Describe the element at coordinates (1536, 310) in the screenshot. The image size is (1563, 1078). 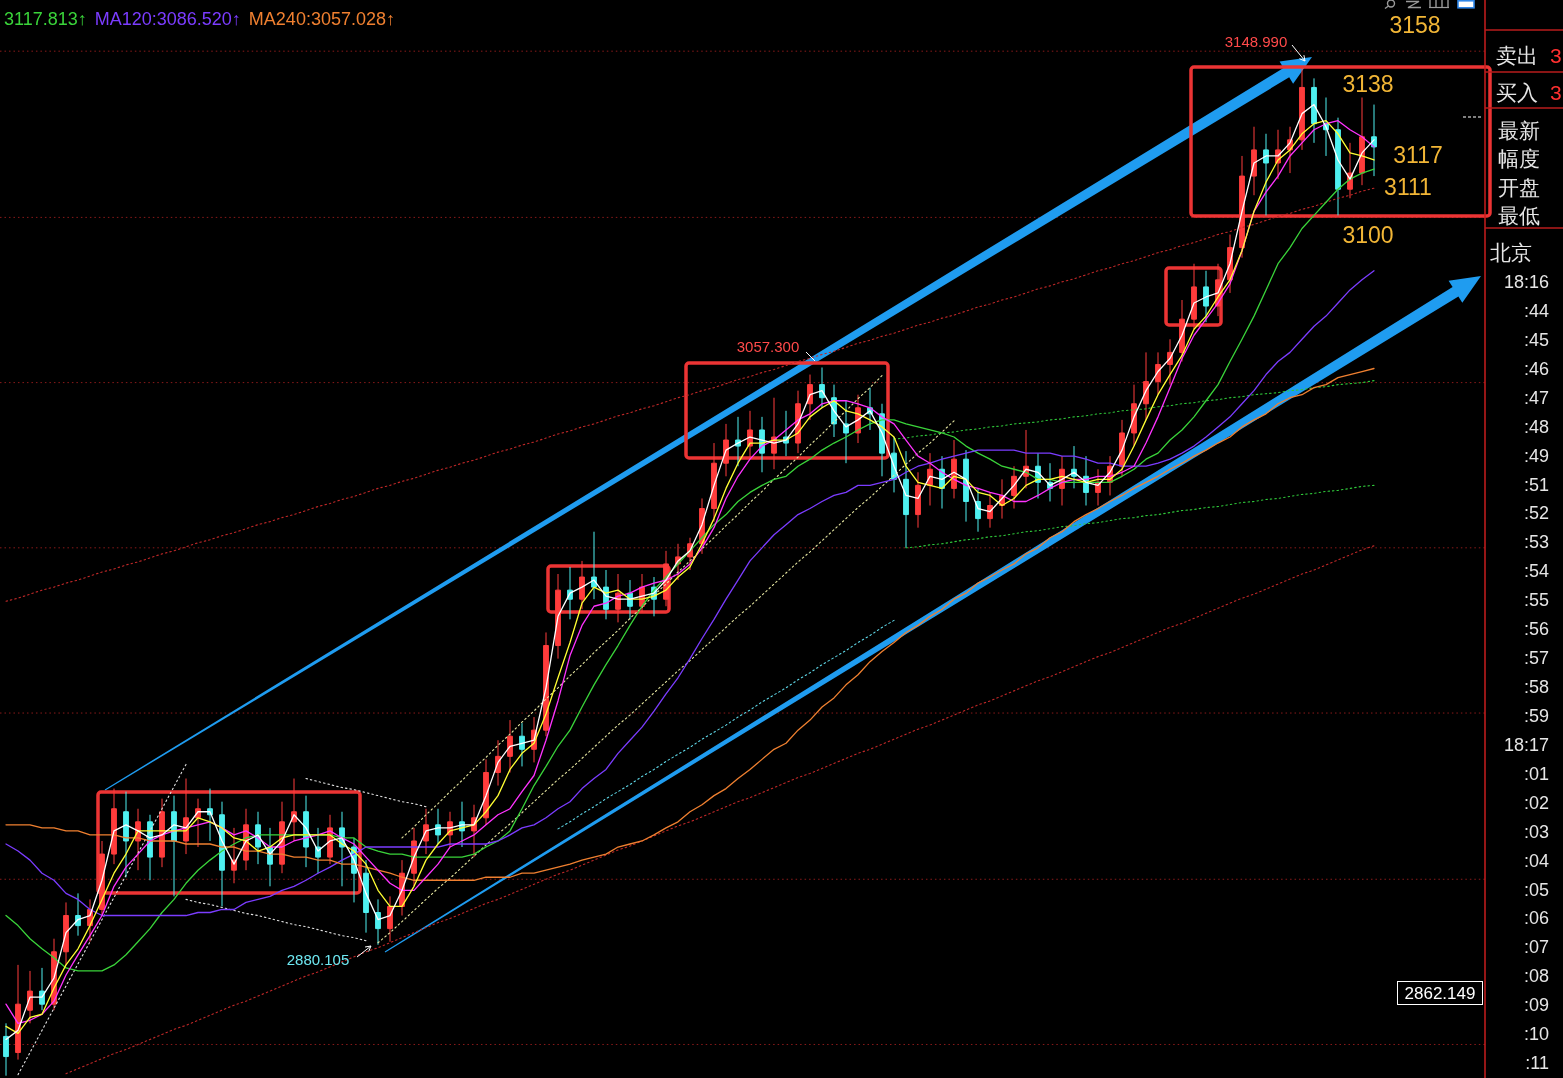
I see `text: :44` at that location.